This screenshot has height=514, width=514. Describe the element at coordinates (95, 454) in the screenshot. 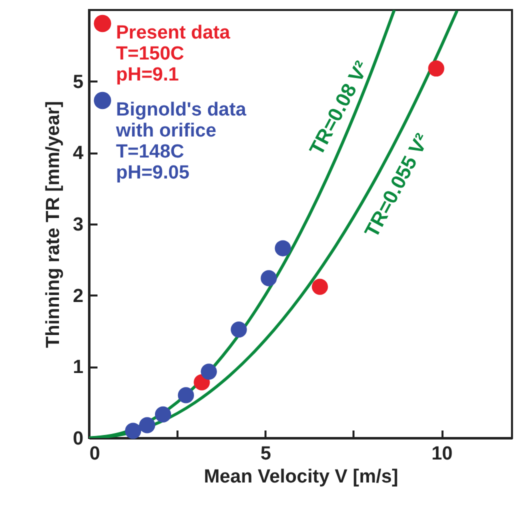

I see `x-tick-label: 0` at that location.